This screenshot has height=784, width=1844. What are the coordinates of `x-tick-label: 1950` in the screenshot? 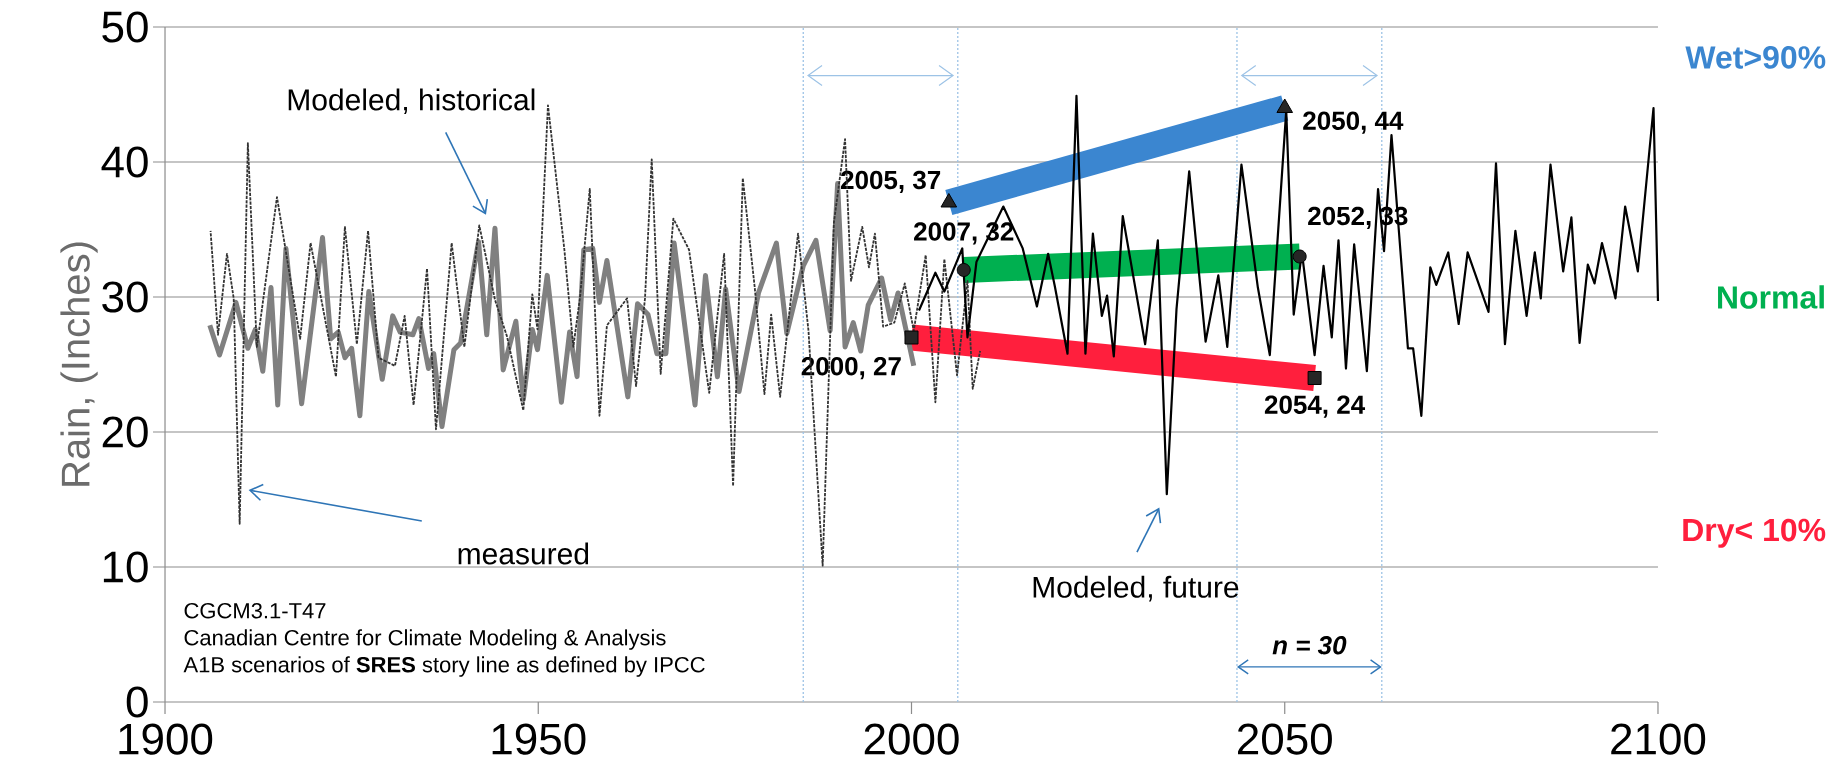 It's located at (539, 739).